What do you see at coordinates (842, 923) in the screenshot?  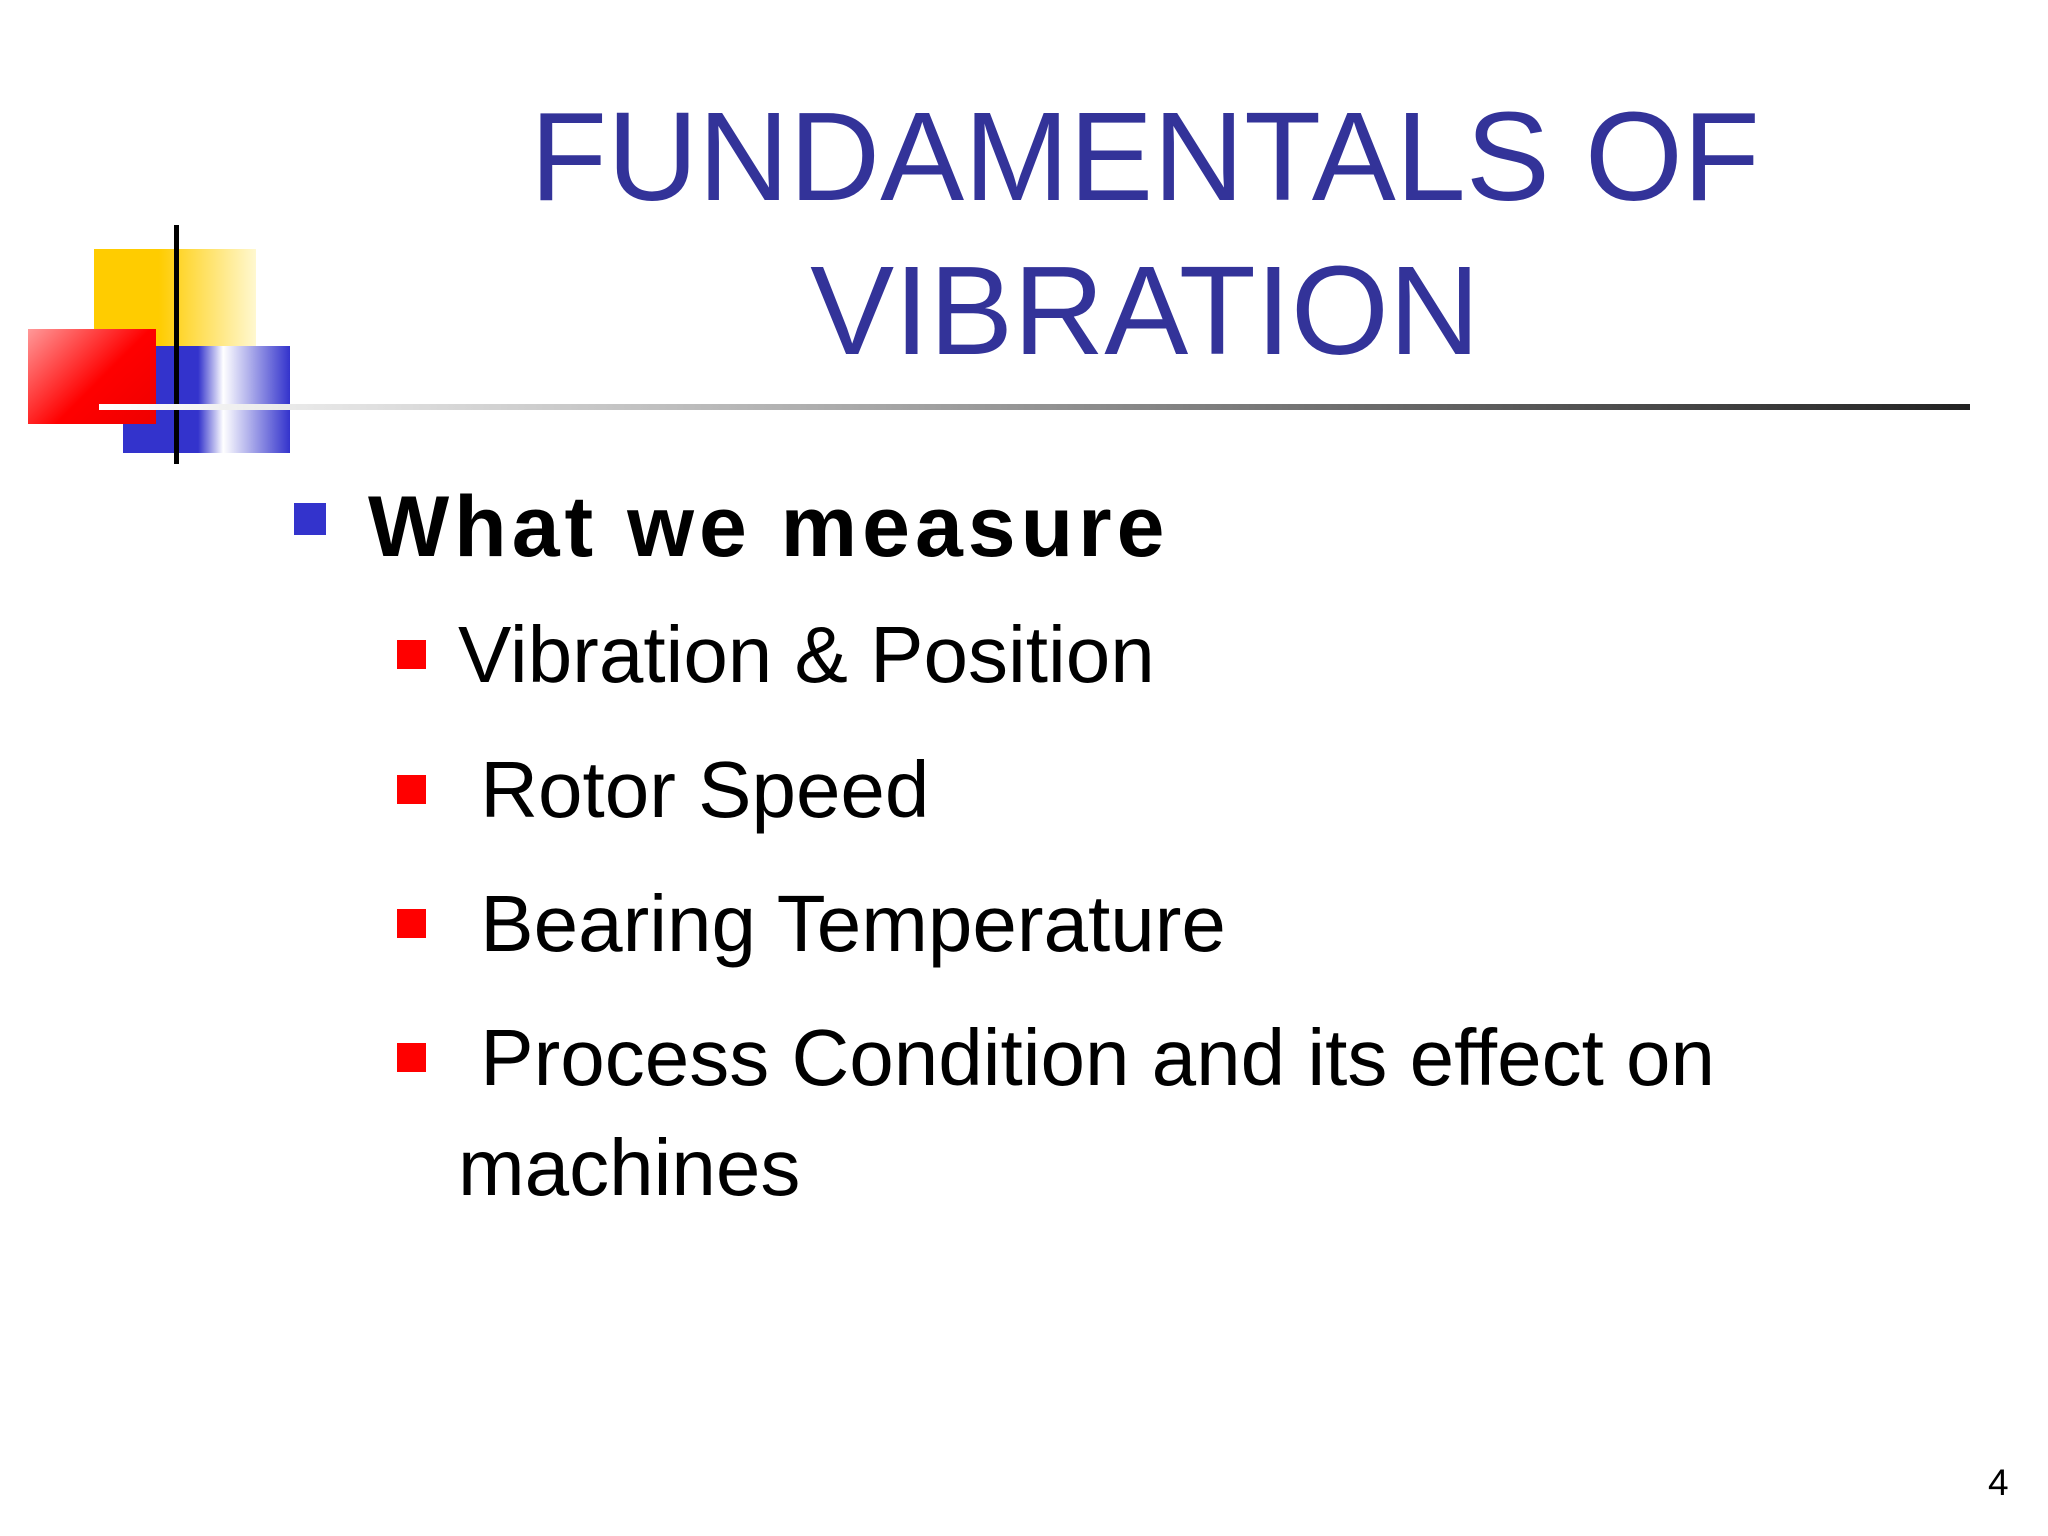 I see `sub-bullet-text: Bearing Temperature` at bounding box center [842, 923].